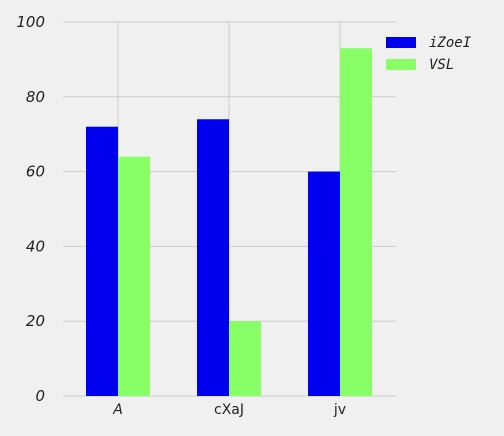 This screenshot has height=436, width=504. I want to click on y-axis-ticks: 0 20 40 60 80 100, so click(30, 209).